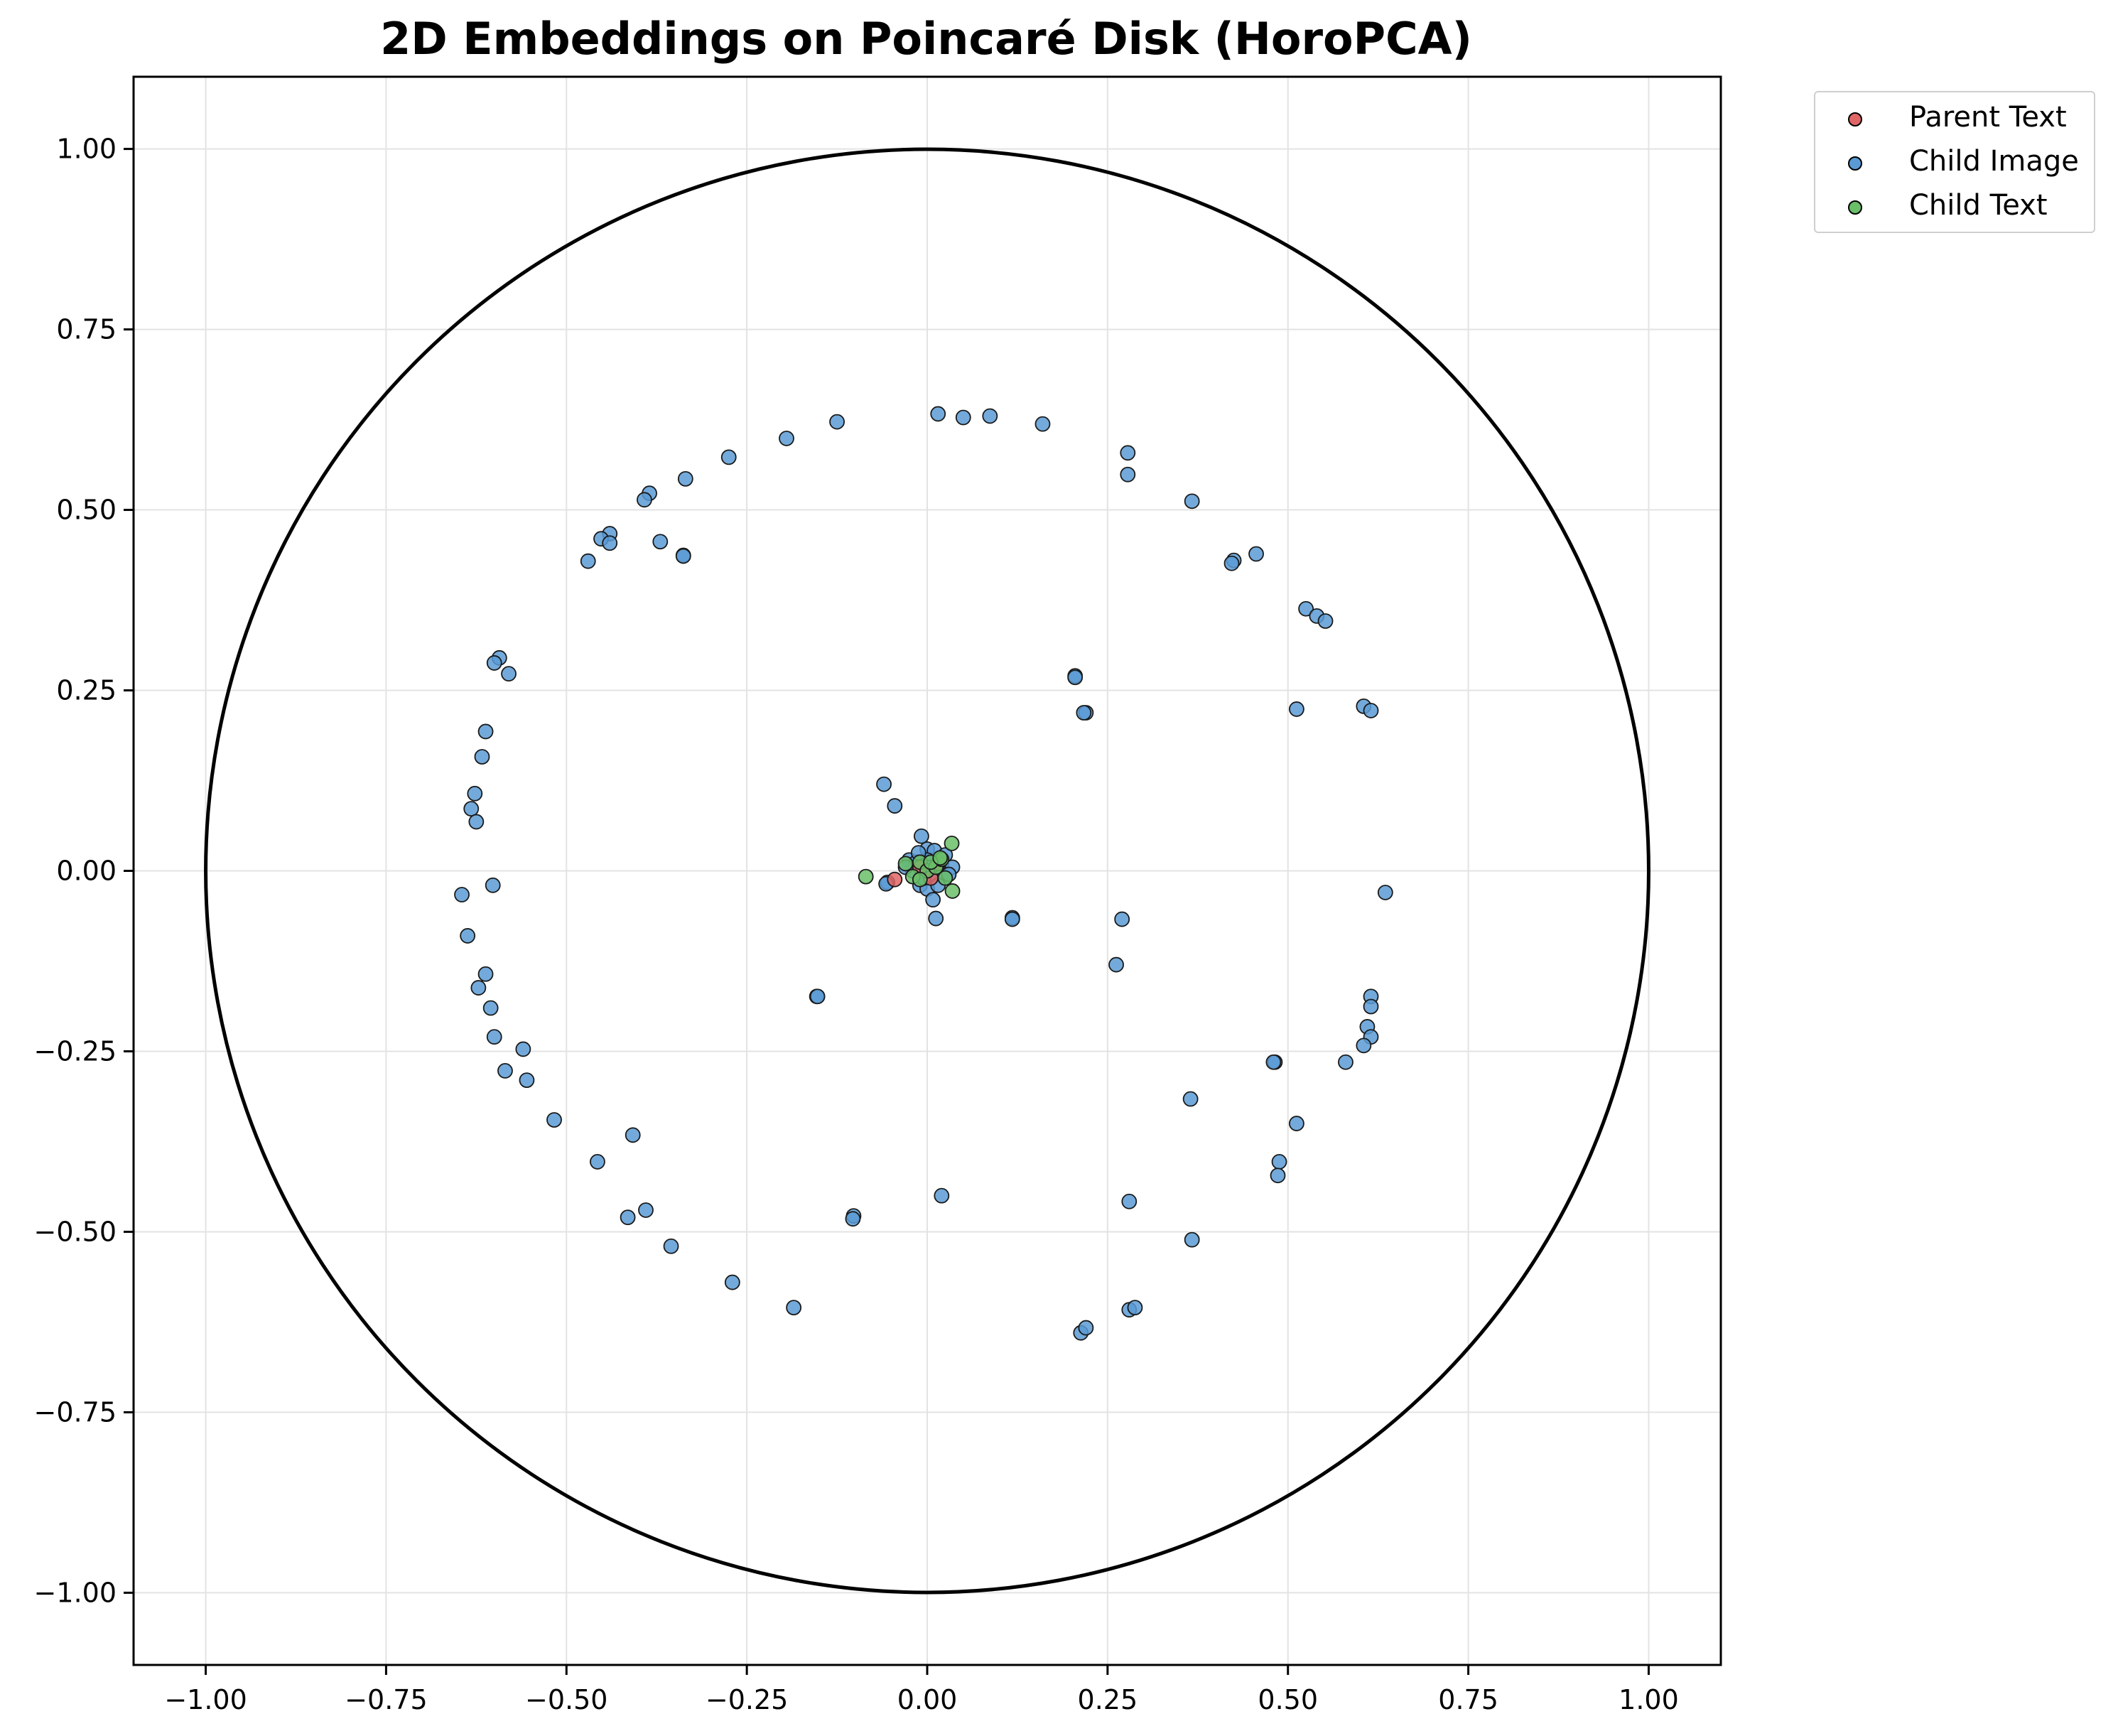 The height and width of the screenshot is (1736, 2118). What do you see at coordinates (86, 871) in the screenshot?
I see `y-tick-label: 0.00` at bounding box center [86, 871].